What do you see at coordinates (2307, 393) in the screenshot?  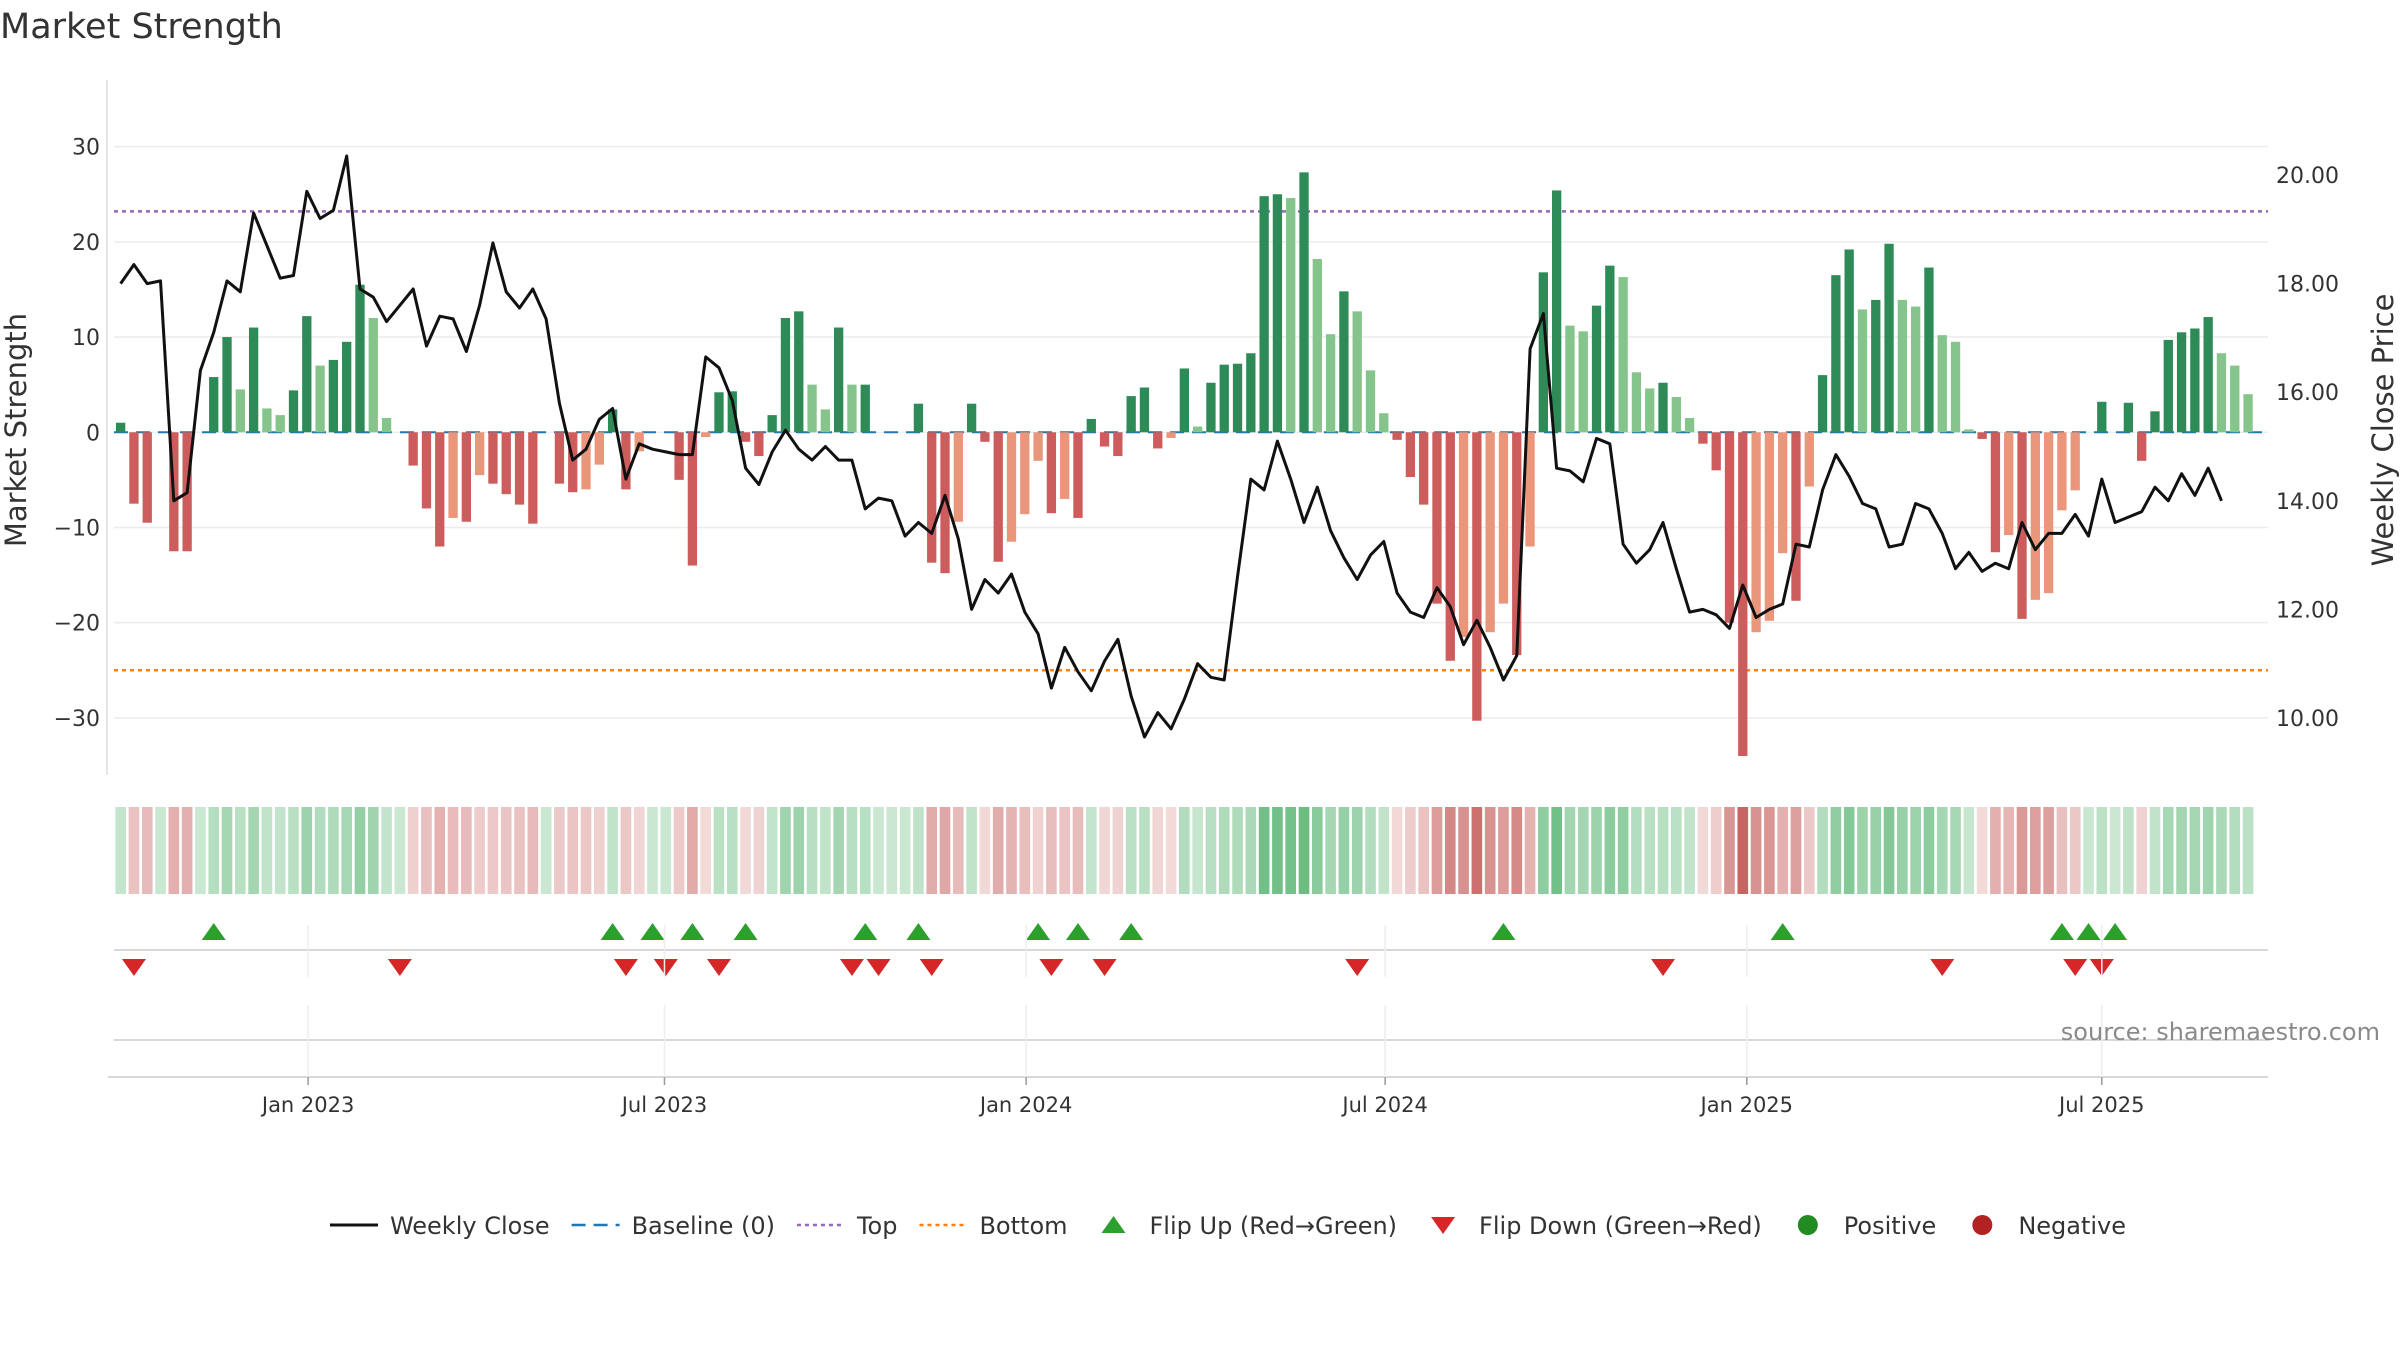 I see `y2-tick-label: 16.00` at bounding box center [2307, 393].